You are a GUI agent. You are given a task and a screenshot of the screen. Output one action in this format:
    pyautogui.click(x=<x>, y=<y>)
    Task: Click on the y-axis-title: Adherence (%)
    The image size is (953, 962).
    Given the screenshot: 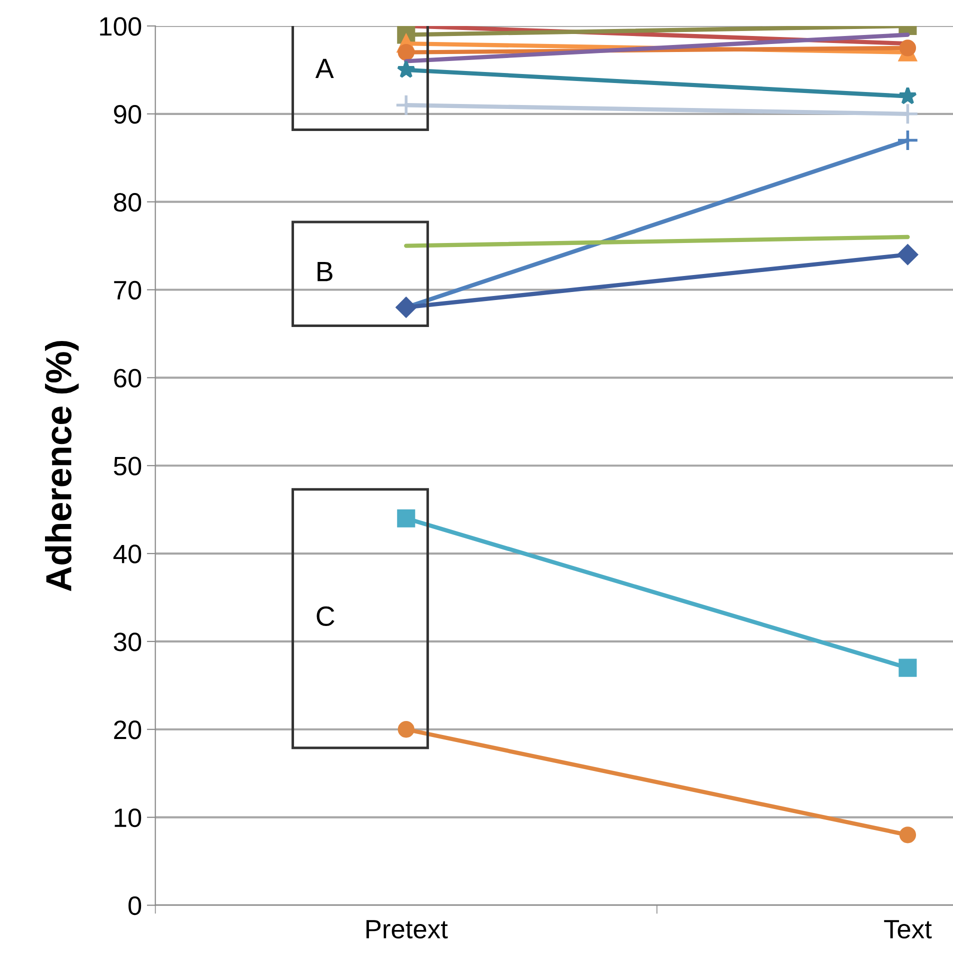 What is the action you would take?
    pyautogui.click(x=62, y=466)
    